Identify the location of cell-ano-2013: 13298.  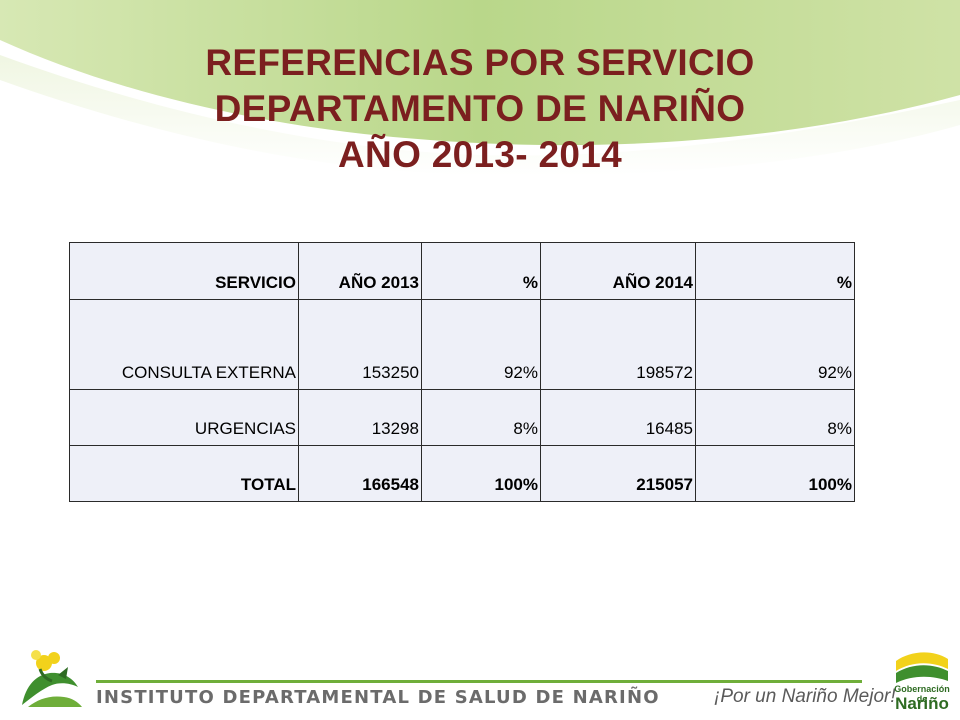
(360, 417).